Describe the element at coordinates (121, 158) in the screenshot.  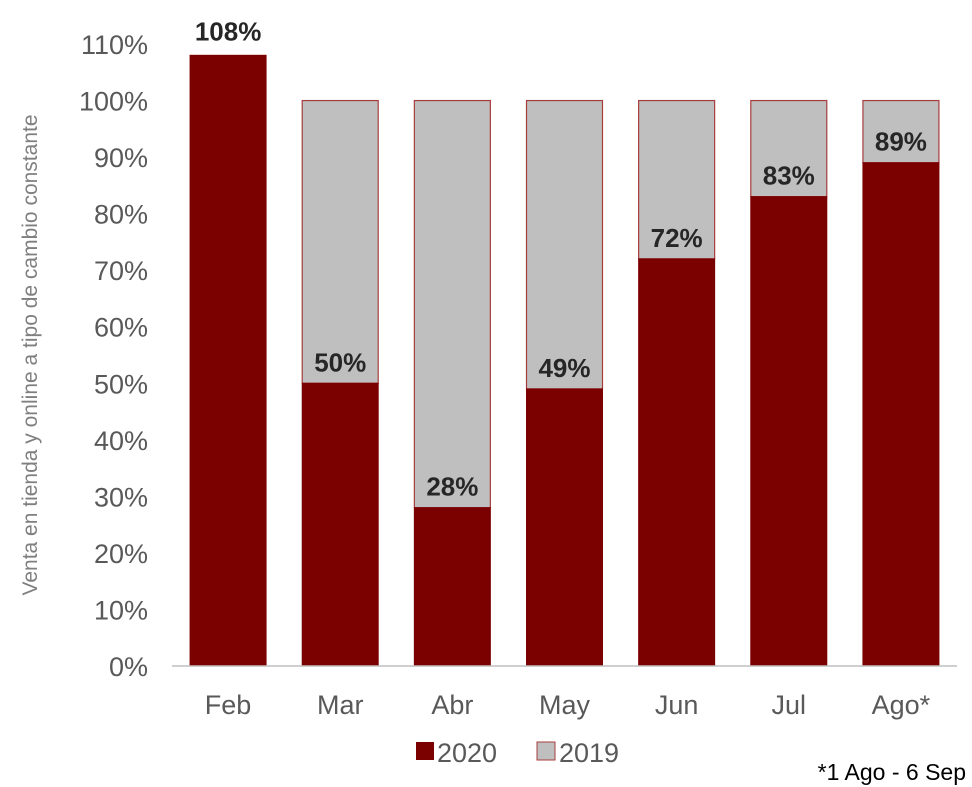
I see `y-tick-label: 90%` at that location.